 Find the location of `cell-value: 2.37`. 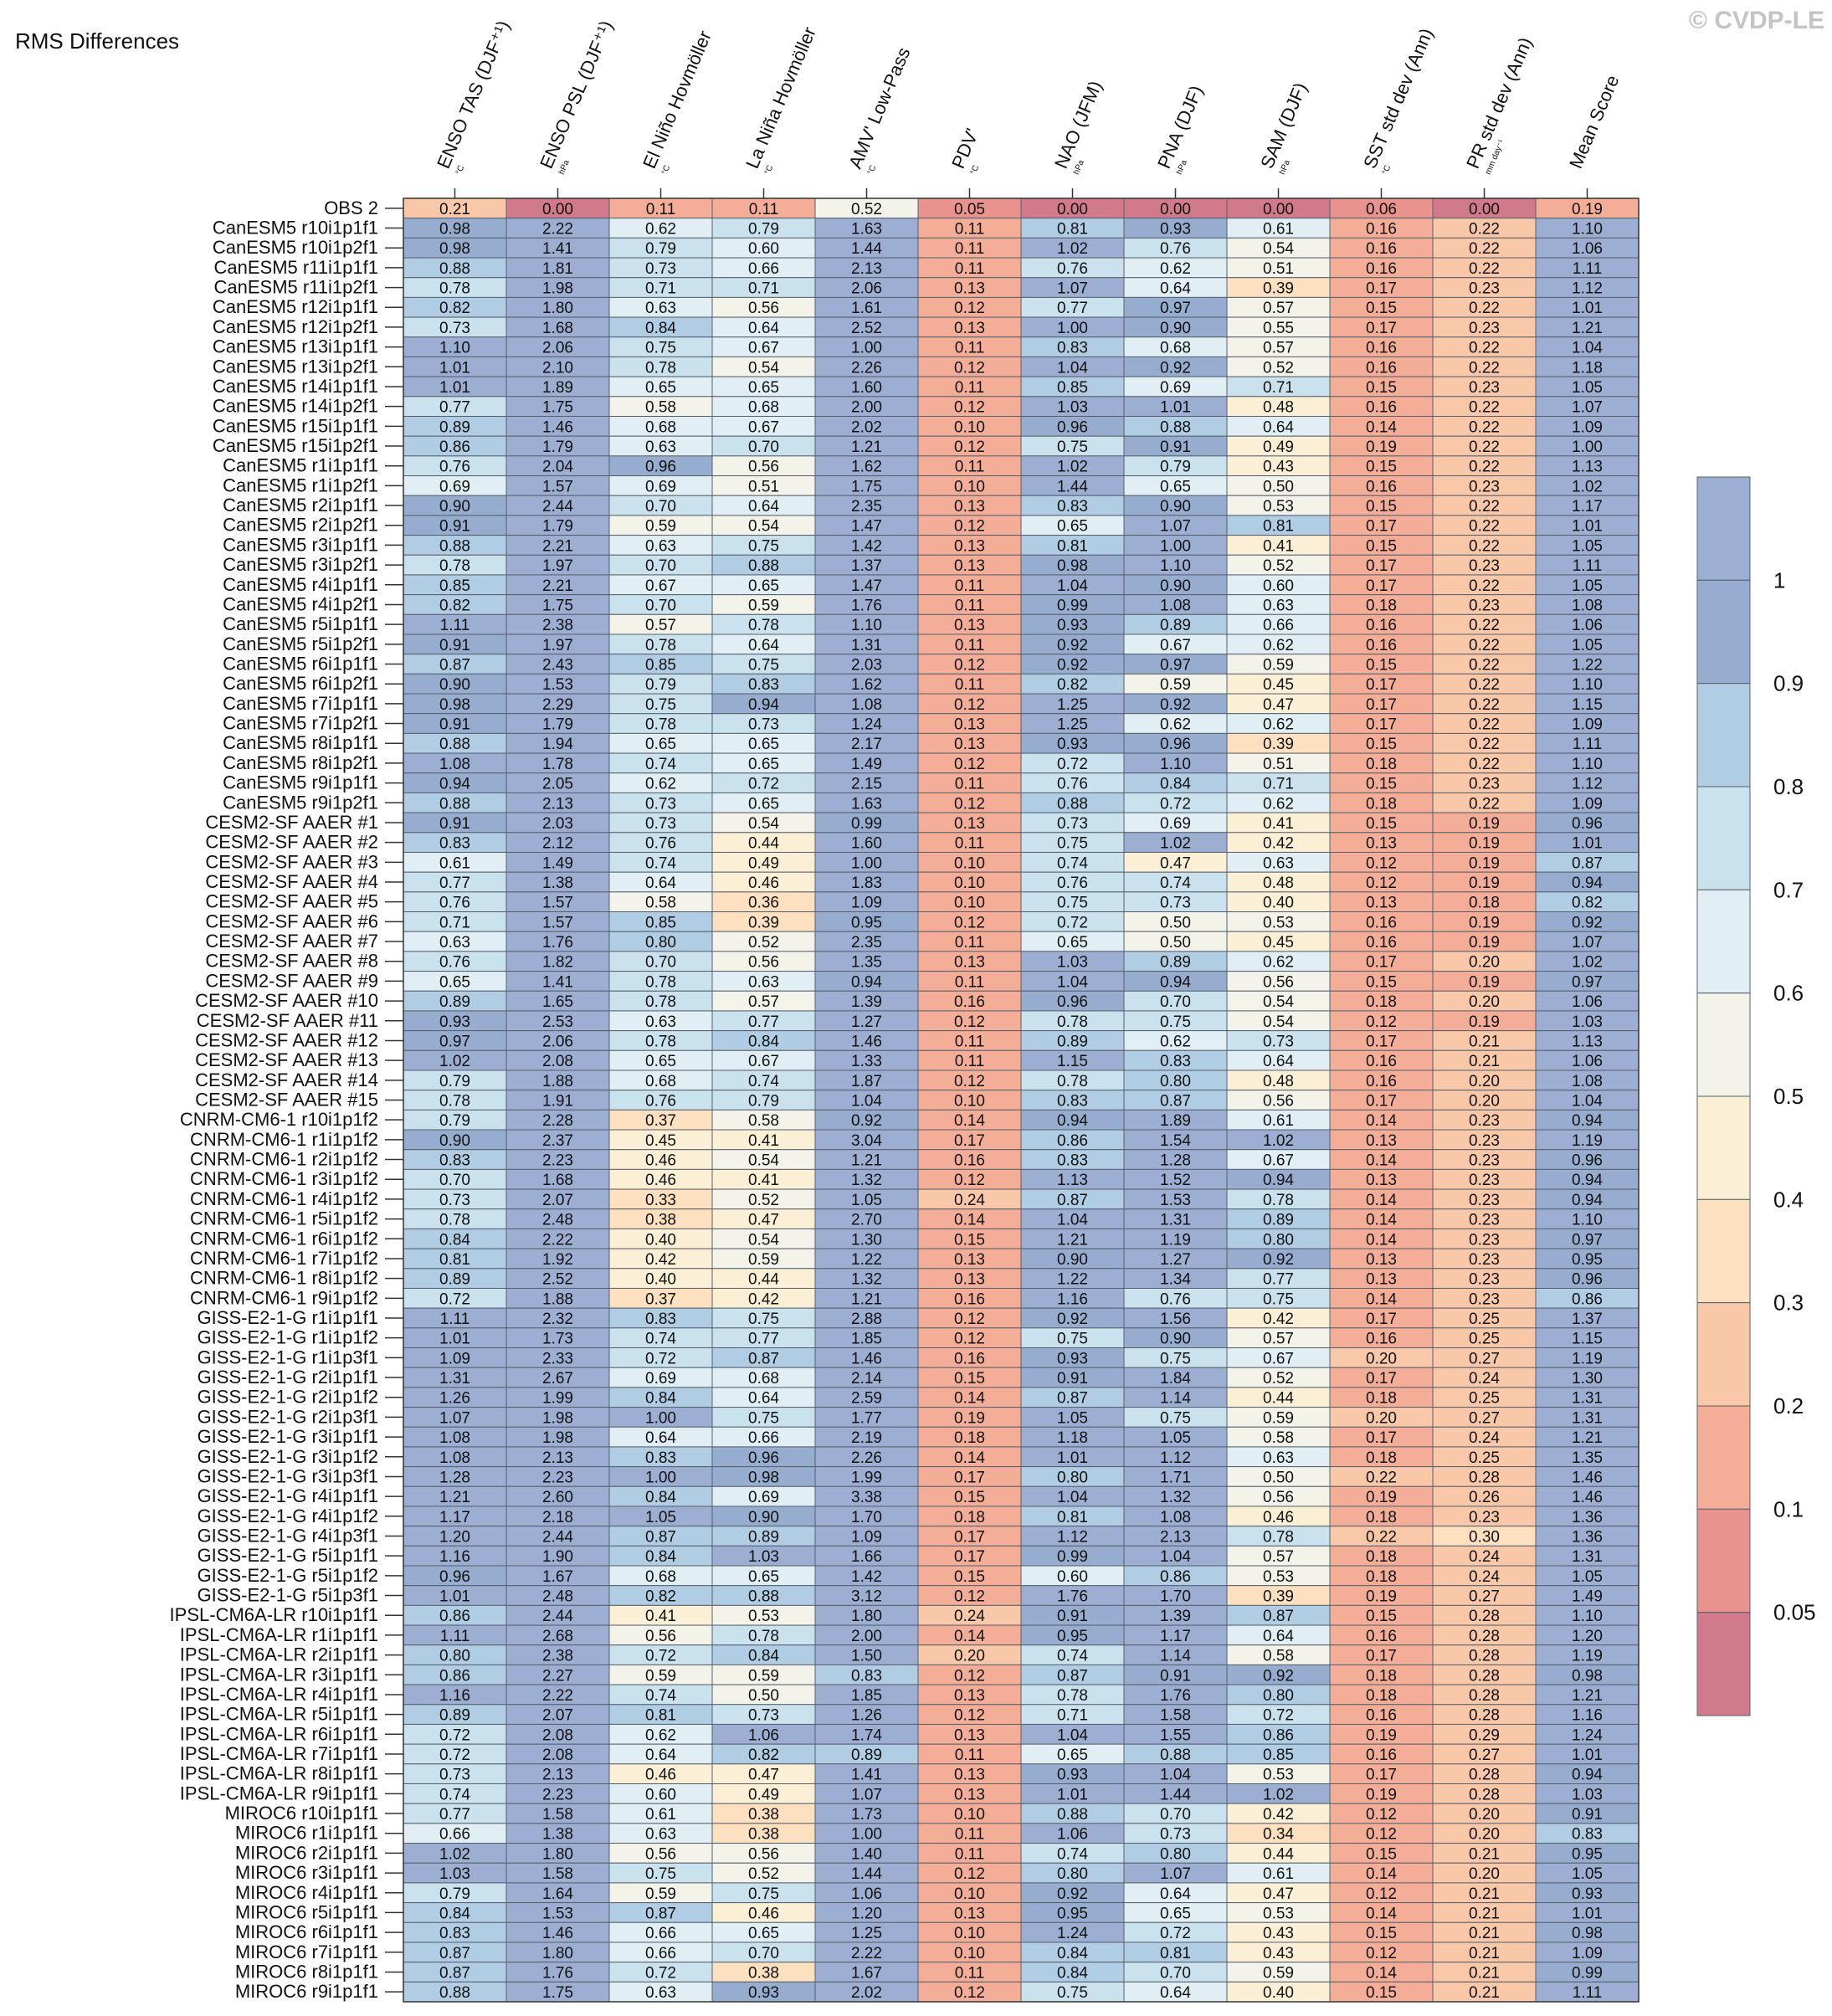

cell-value: 2.37 is located at coordinates (557, 1141).